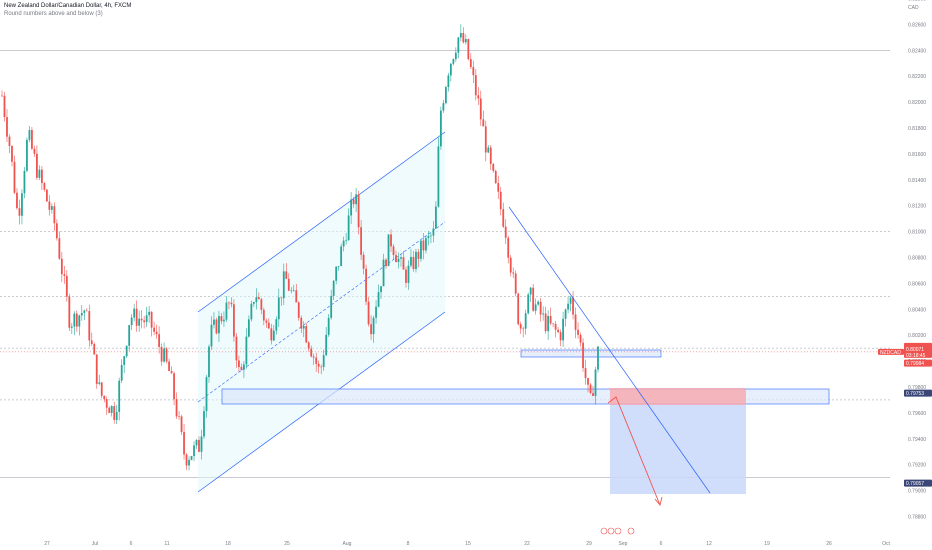  Describe the element at coordinates (917, 233) in the screenshot. I see `price-tick-label: 0.81000` at that location.